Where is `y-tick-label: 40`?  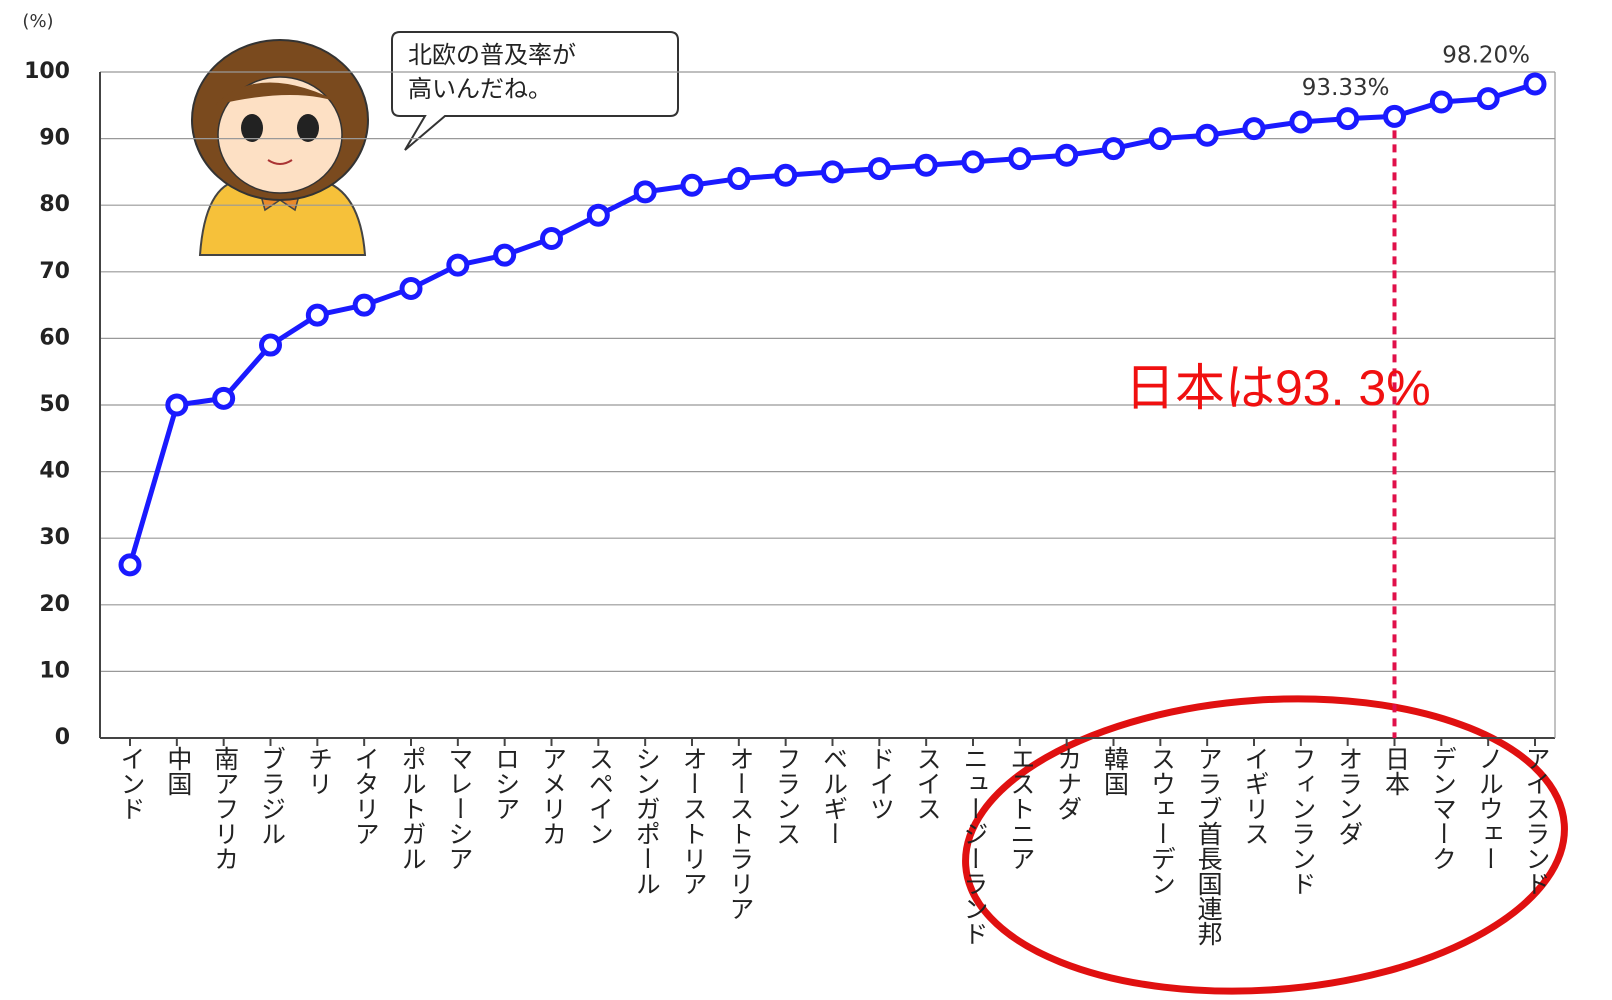
y-tick-label: 40 is located at coordinates (54, 471).